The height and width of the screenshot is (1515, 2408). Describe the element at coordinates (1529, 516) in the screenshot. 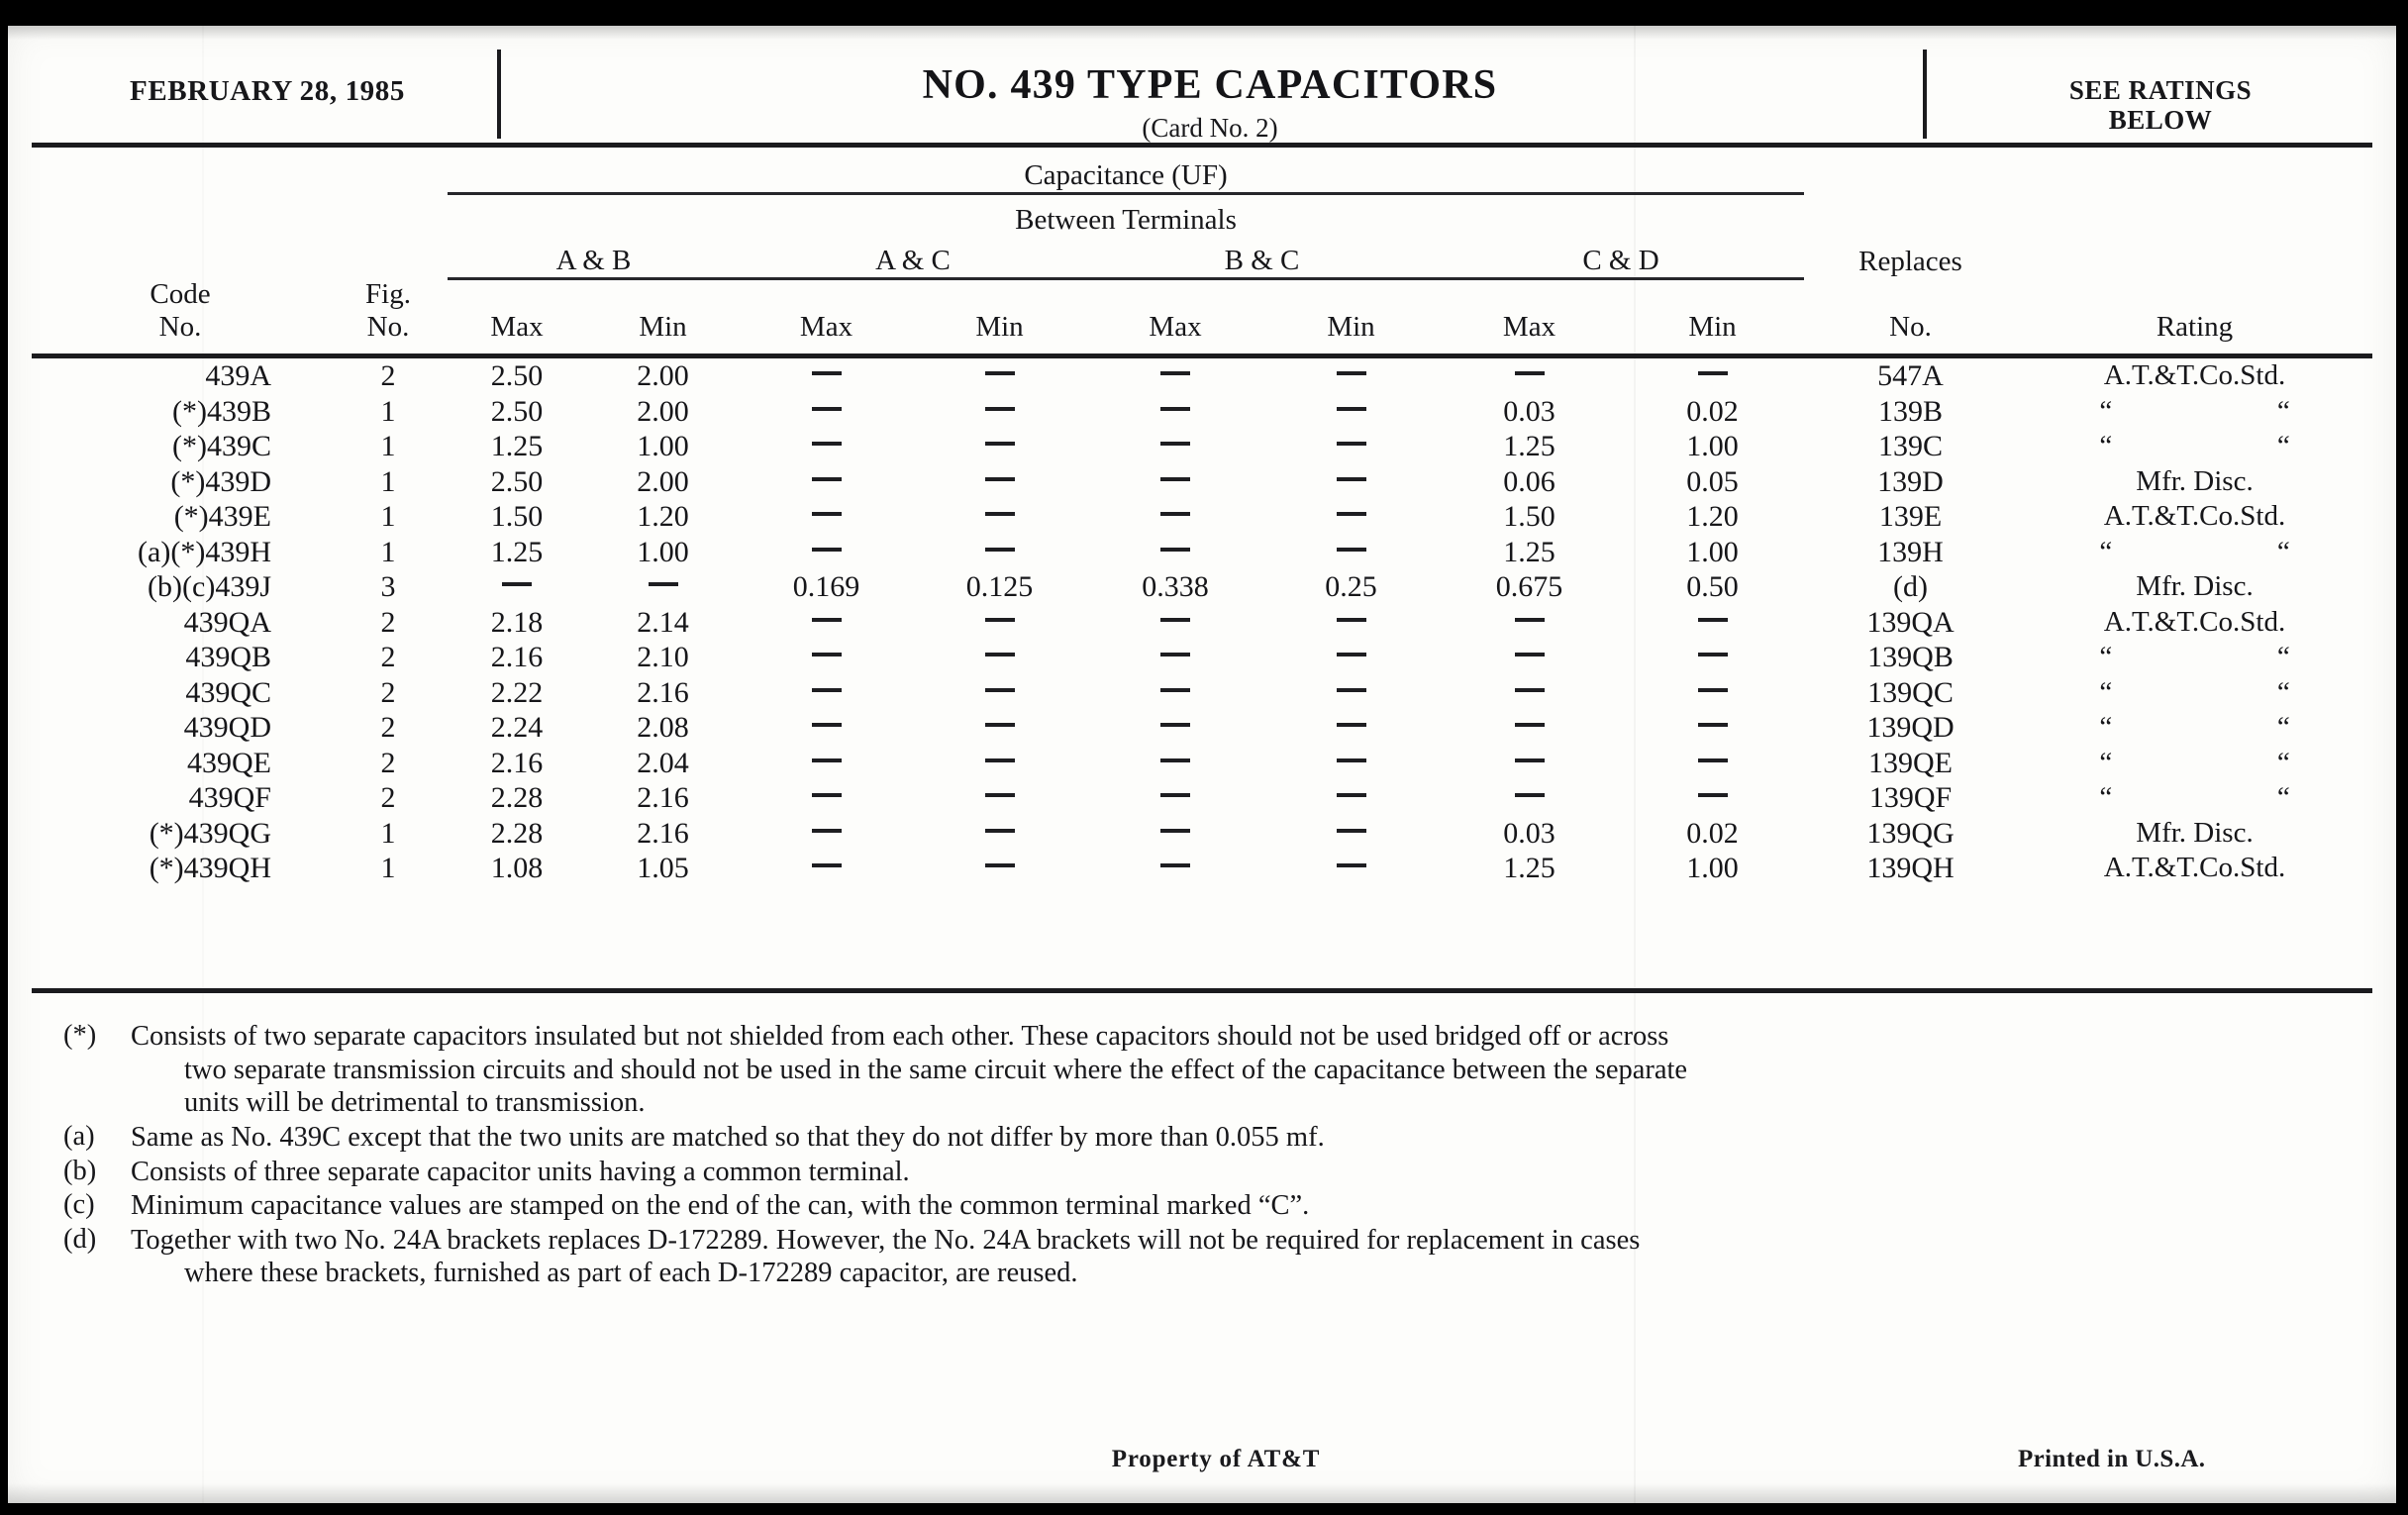

I see `cell-cd-max: 1.50` at that location.